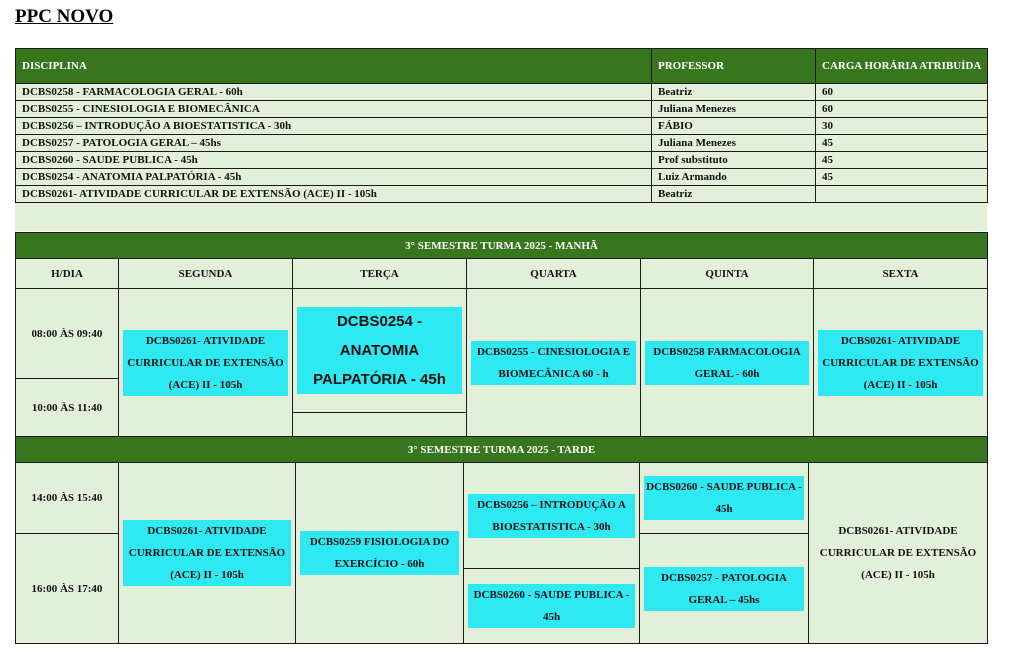  I want to click on time-slot: 14:00 ÀS 15:40, so click(67, 498).